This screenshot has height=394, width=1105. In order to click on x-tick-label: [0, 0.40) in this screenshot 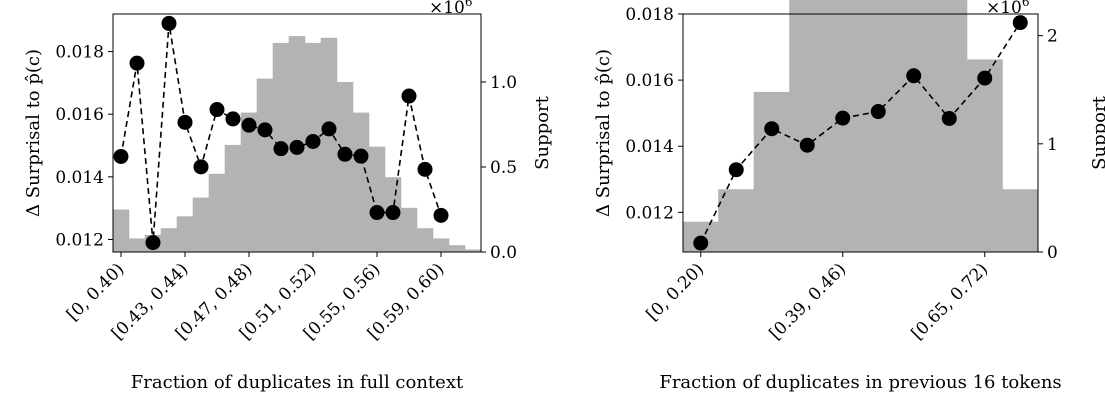, I will do `click(96, 292)`.